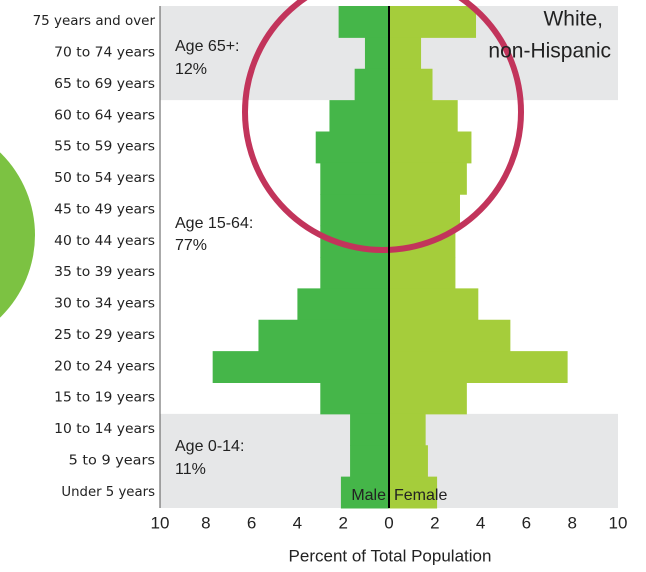  Describe the element at coordinates (104, 241) in the screenshot. I see `y-tick-label: 40 to 44 years` at that location.